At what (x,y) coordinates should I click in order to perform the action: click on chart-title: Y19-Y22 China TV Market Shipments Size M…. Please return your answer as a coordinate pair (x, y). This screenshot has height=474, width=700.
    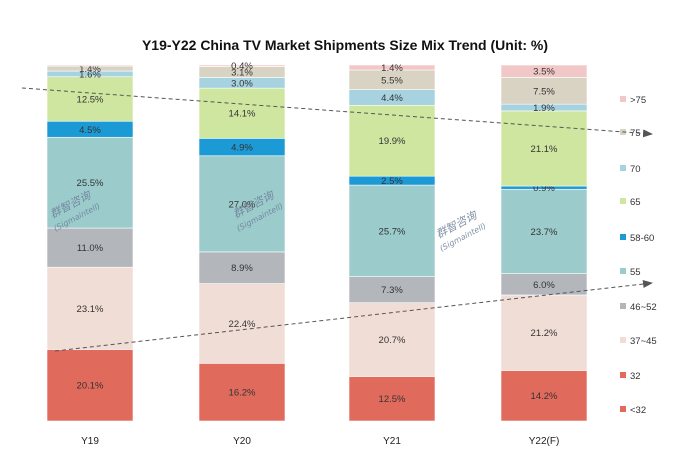
    Looking at the image, I should click on (345, 45).